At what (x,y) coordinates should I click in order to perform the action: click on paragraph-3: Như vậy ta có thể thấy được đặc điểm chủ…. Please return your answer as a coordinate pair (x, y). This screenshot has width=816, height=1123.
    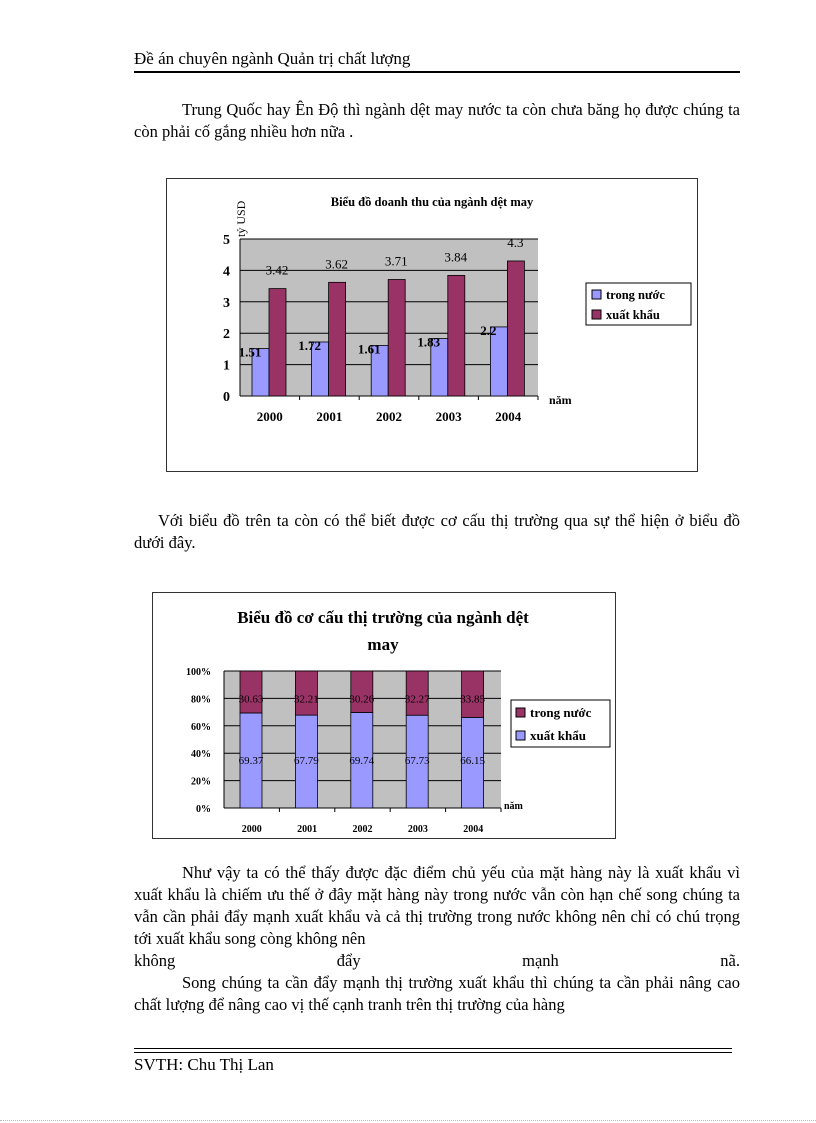
    Looking at the image, I should click on (437, 905).